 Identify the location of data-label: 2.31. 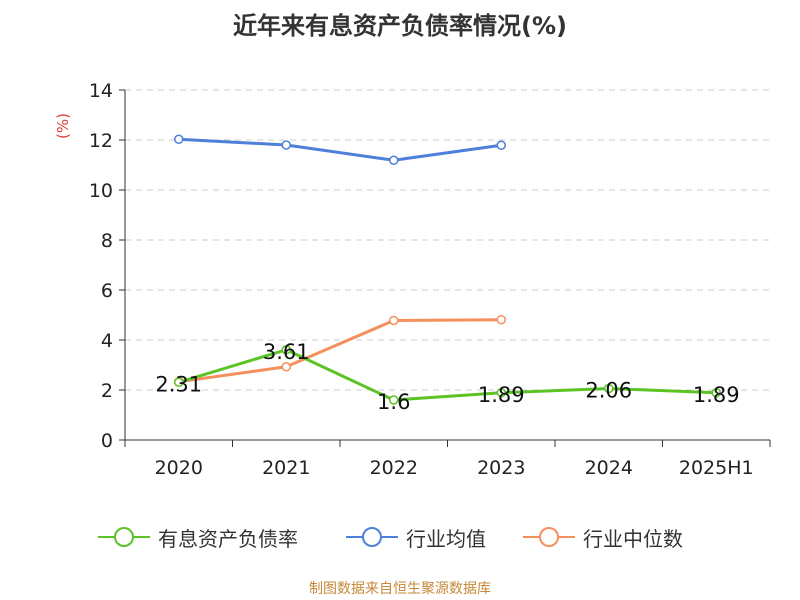
(178, 384).